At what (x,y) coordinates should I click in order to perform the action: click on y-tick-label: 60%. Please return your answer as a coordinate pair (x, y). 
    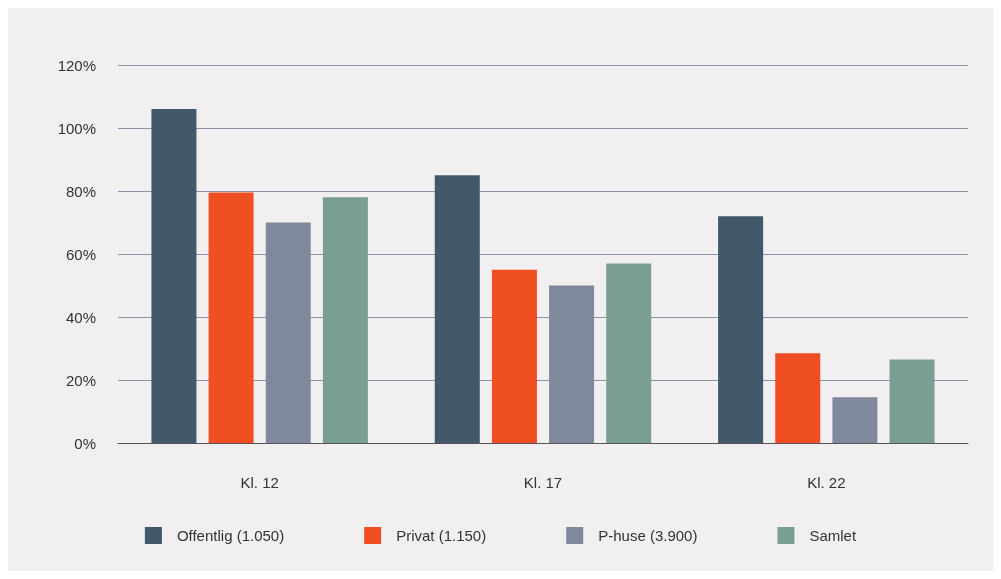
    Looking at the image, I should click on (80, 254).